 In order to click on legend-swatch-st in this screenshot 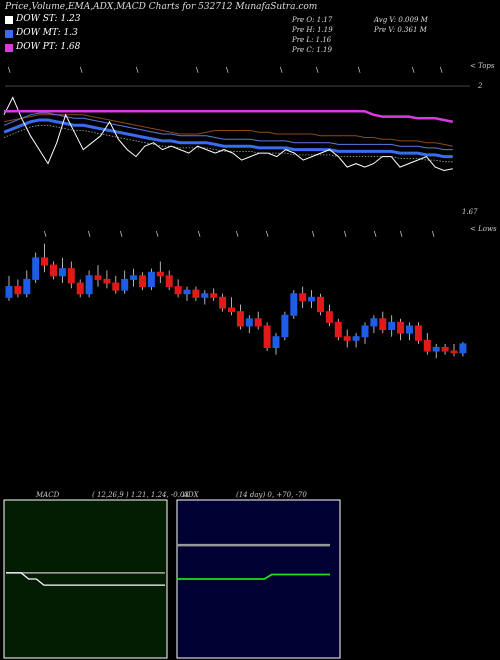, I will do `click(9, 20)`.